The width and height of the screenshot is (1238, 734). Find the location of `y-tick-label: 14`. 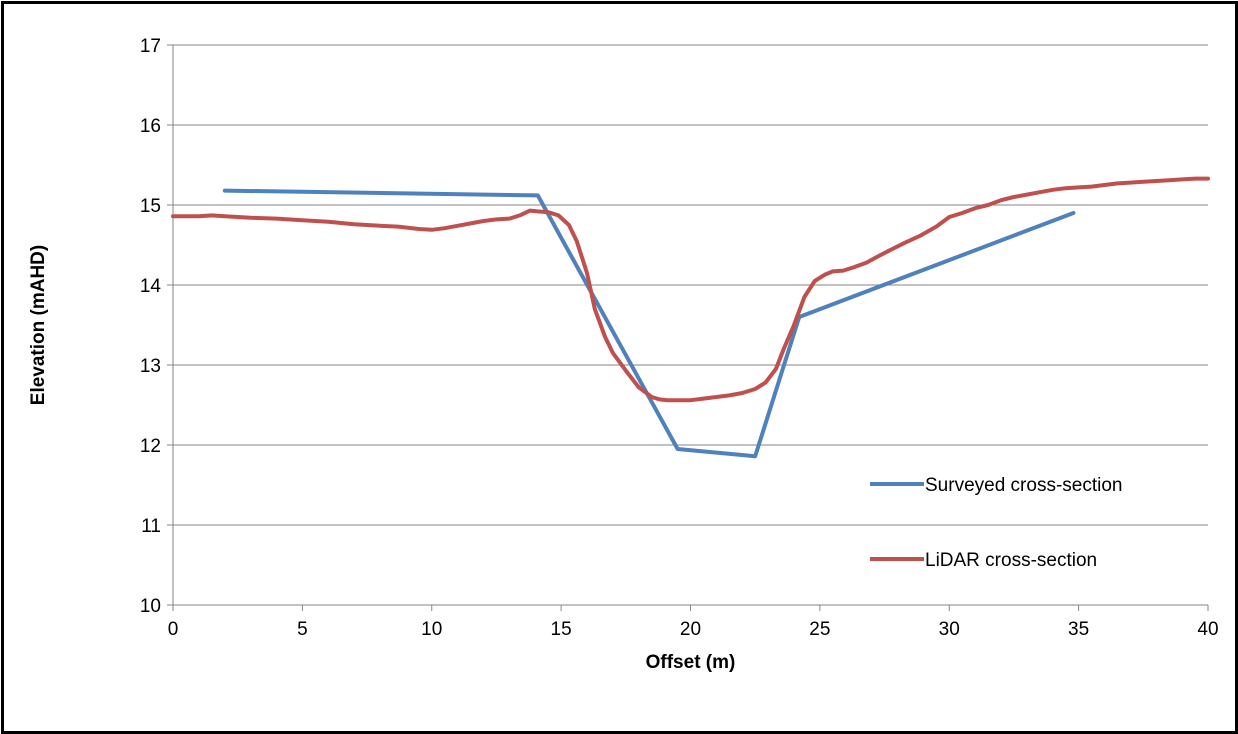

y-tick-label: 14 is located at coordinates (151, 286).